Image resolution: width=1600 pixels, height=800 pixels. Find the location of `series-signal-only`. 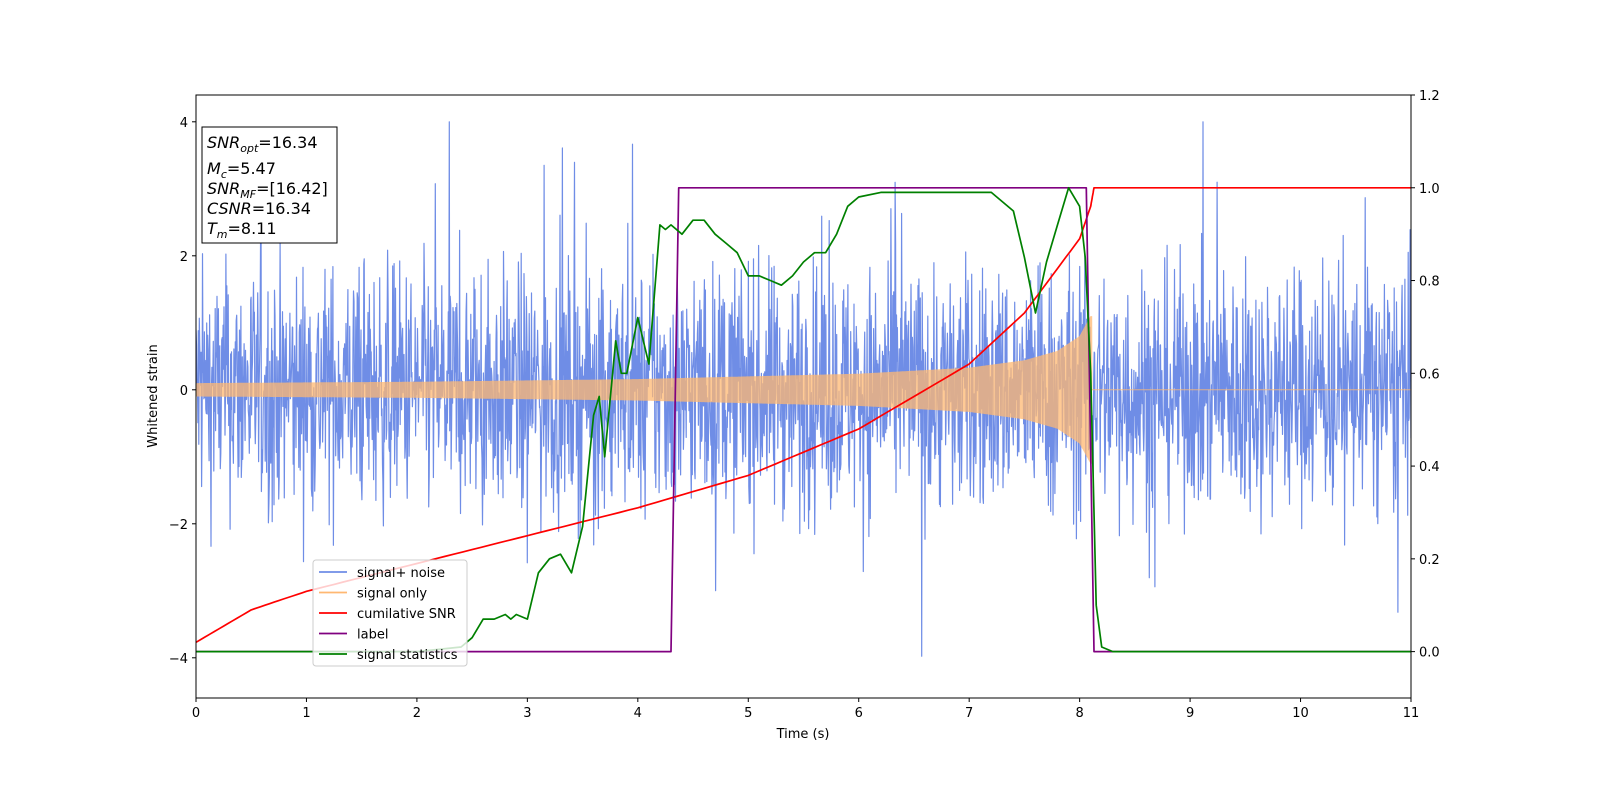

series-signal-only is located at coordinates (803, 390).